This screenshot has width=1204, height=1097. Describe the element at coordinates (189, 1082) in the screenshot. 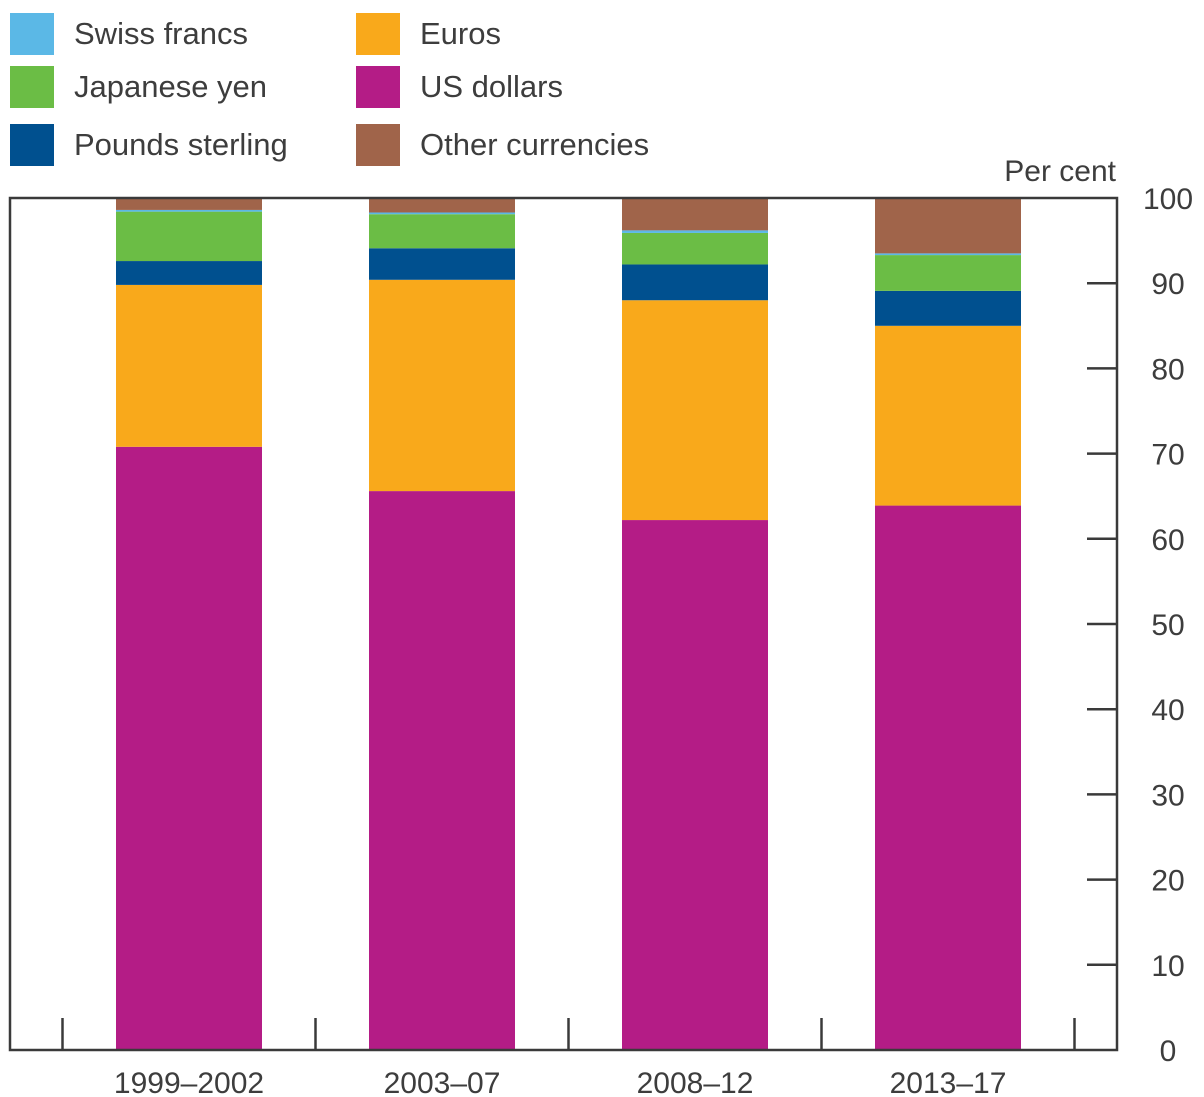

I see `x-tick-label: 1999–2002` at that location.